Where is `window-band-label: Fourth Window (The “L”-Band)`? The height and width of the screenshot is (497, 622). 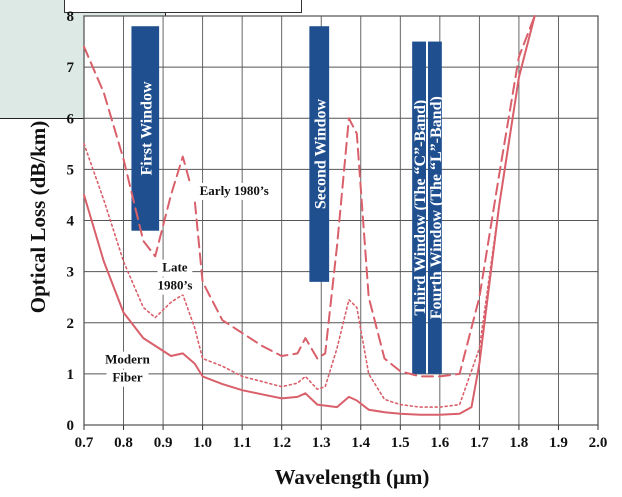 window-band-label: Fourth Window (The “L”-Band) is located at coordinates (436, 207).